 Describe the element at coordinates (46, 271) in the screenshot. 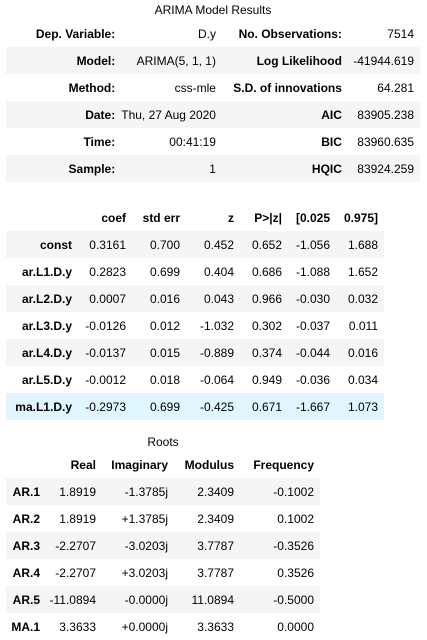

I see `row-label: ar.L1.D.y` at that location.